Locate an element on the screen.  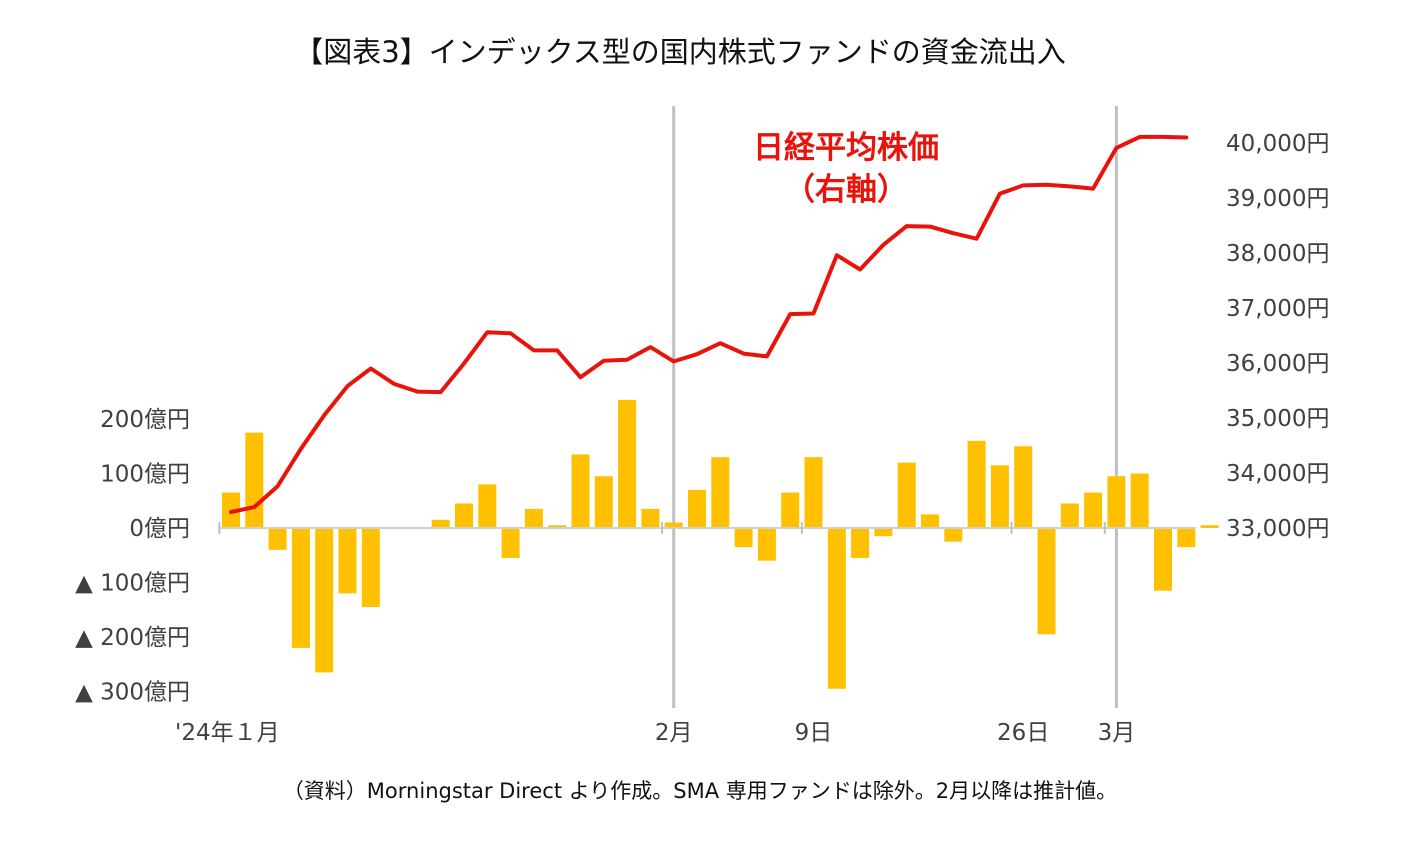
right-axis-label-5: 36,000円 is located at coordinates (1277, 364).